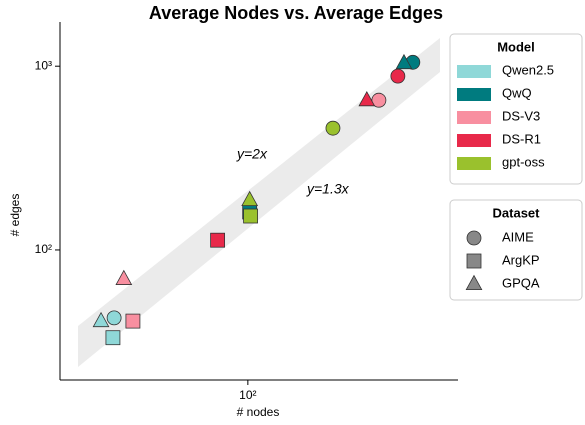  I want to click on legend-label: QwQ, so click(517, 92).